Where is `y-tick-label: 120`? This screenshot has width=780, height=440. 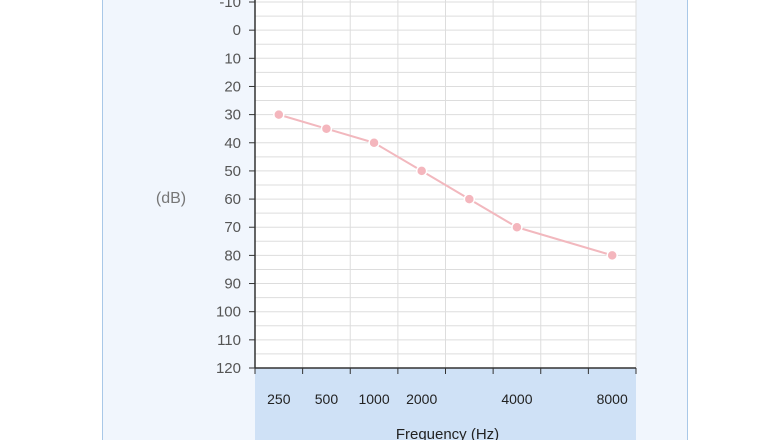
y-tick-label: 120 is located at coordinates (228, 368).